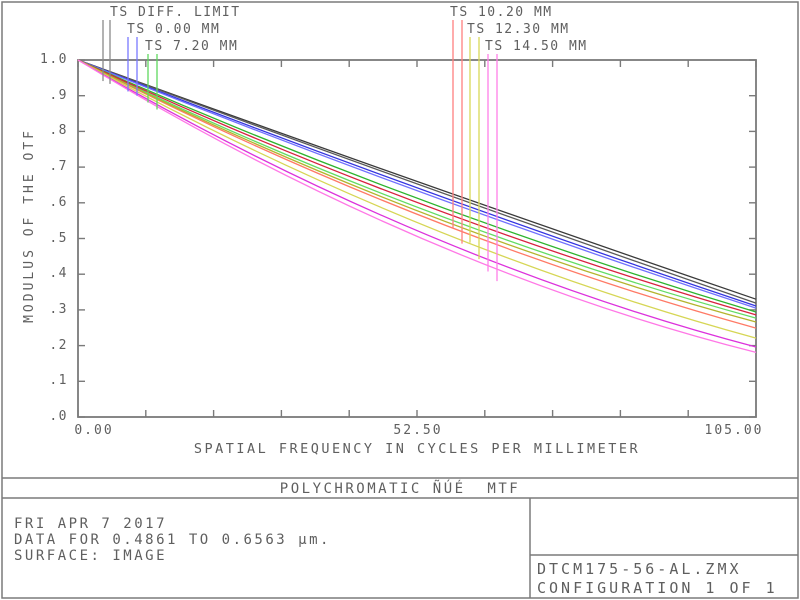  Describe the element at coordinates (58, 274) in the screenshot. I see `y-tick-label: .4` at that location.